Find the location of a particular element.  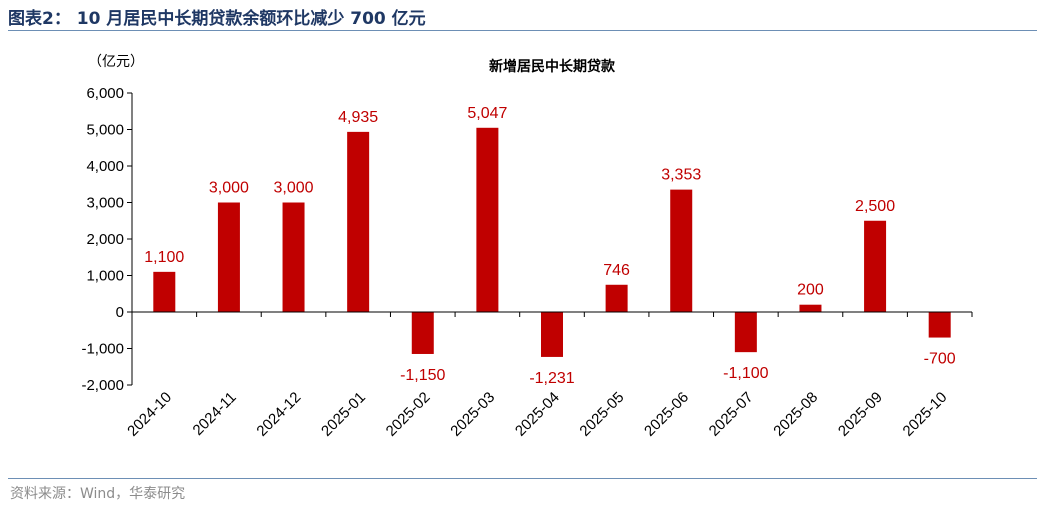

data-label: 746 is located at coordinates (616, 270).